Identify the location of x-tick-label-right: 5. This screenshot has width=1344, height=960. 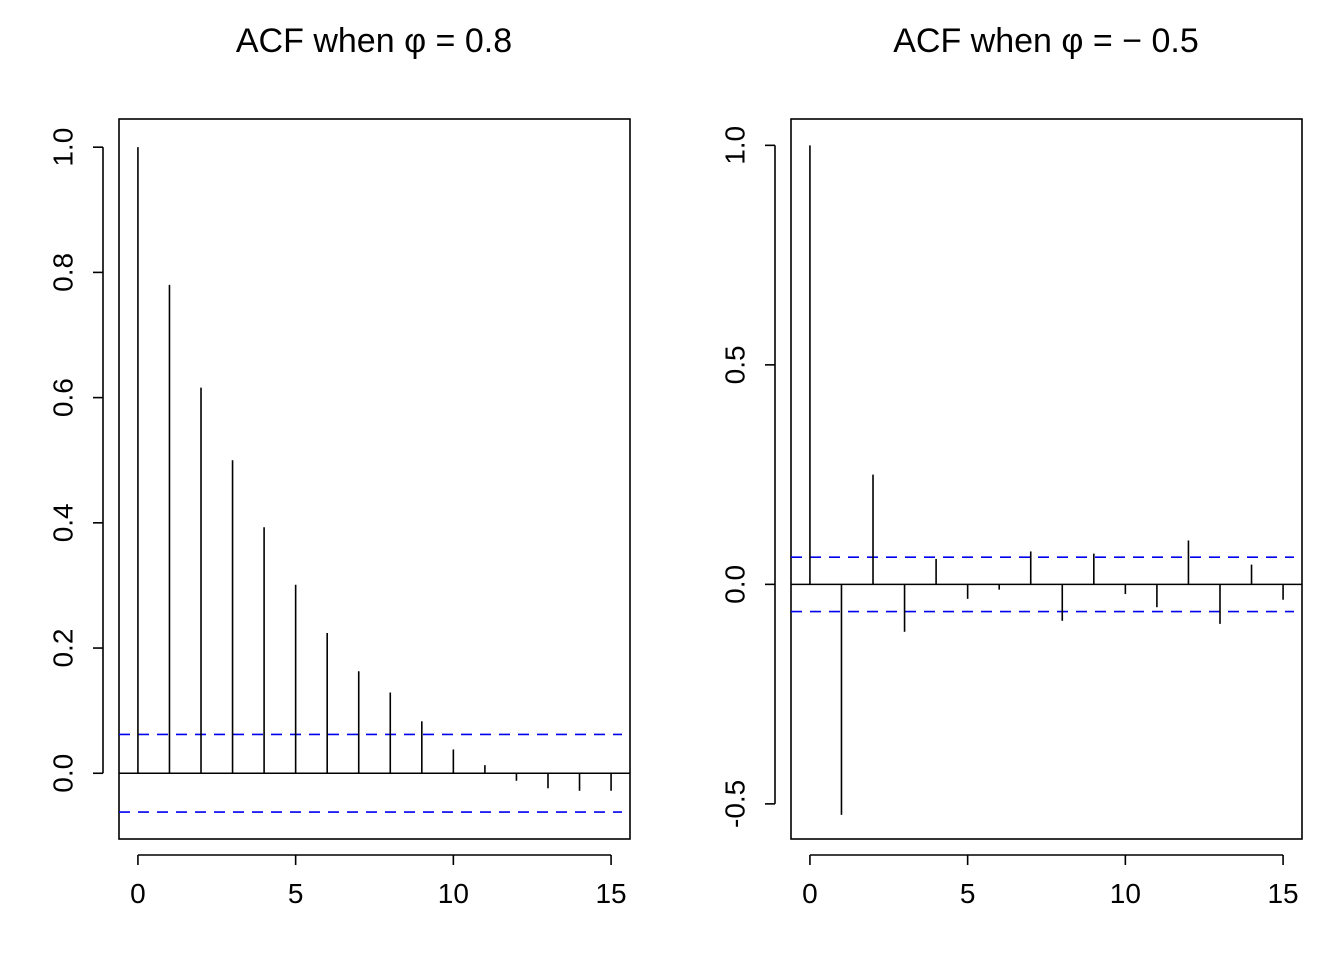
(968, 893).